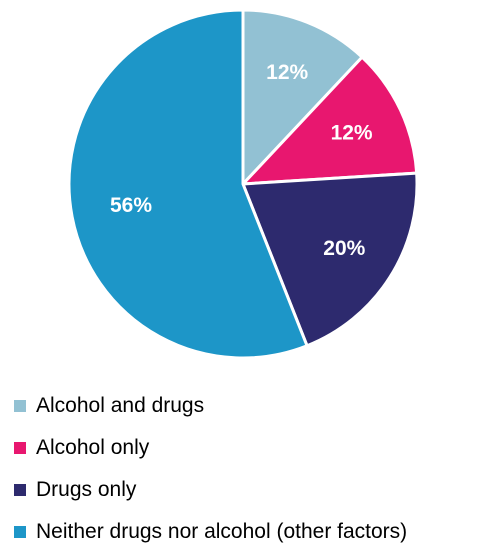 Image resolution: width=477 pixels, height=553 pixels. I want to click on legend-label-alcohol-only: Alcohol only, so click(93, 447).